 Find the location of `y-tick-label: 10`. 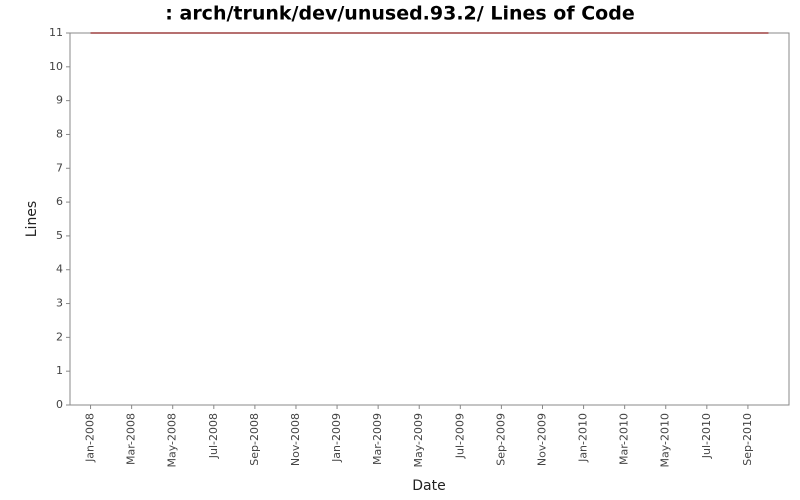

y-tick-label: 10 is located at coordinates (56, 66).